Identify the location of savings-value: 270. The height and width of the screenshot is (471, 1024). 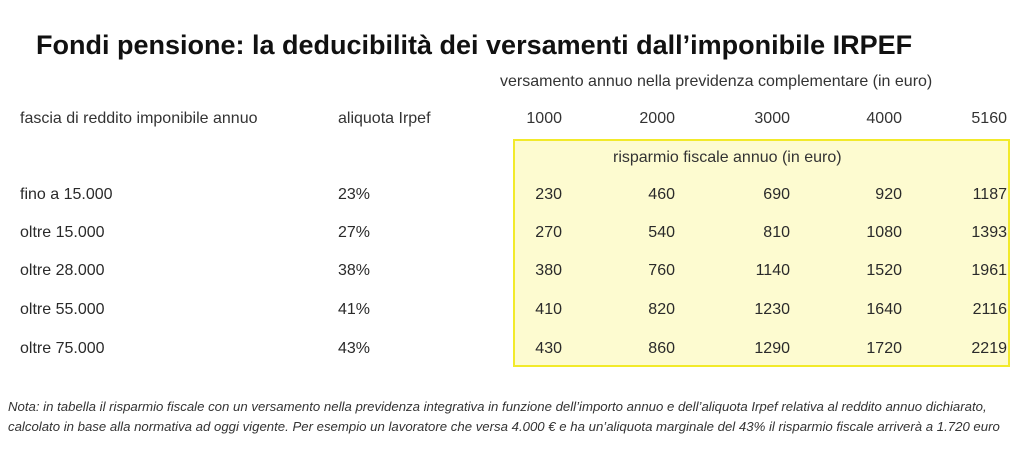
(548, 232).